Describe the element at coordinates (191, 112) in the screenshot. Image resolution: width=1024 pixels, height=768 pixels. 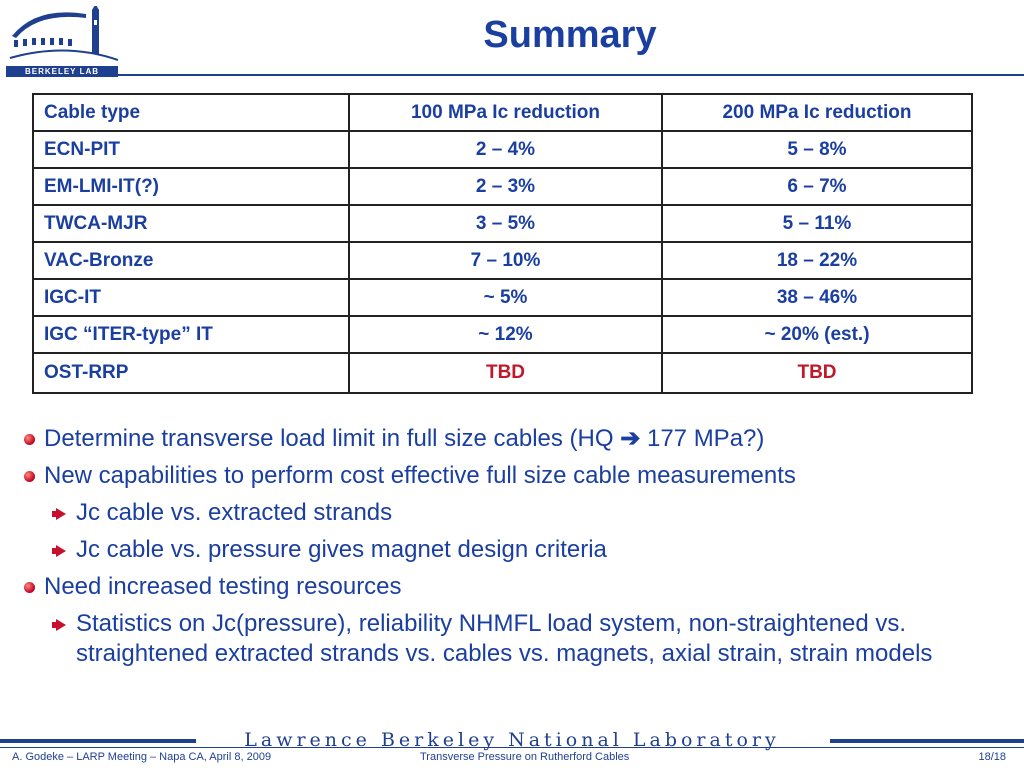
I see `column-header: Cable type` at that location.